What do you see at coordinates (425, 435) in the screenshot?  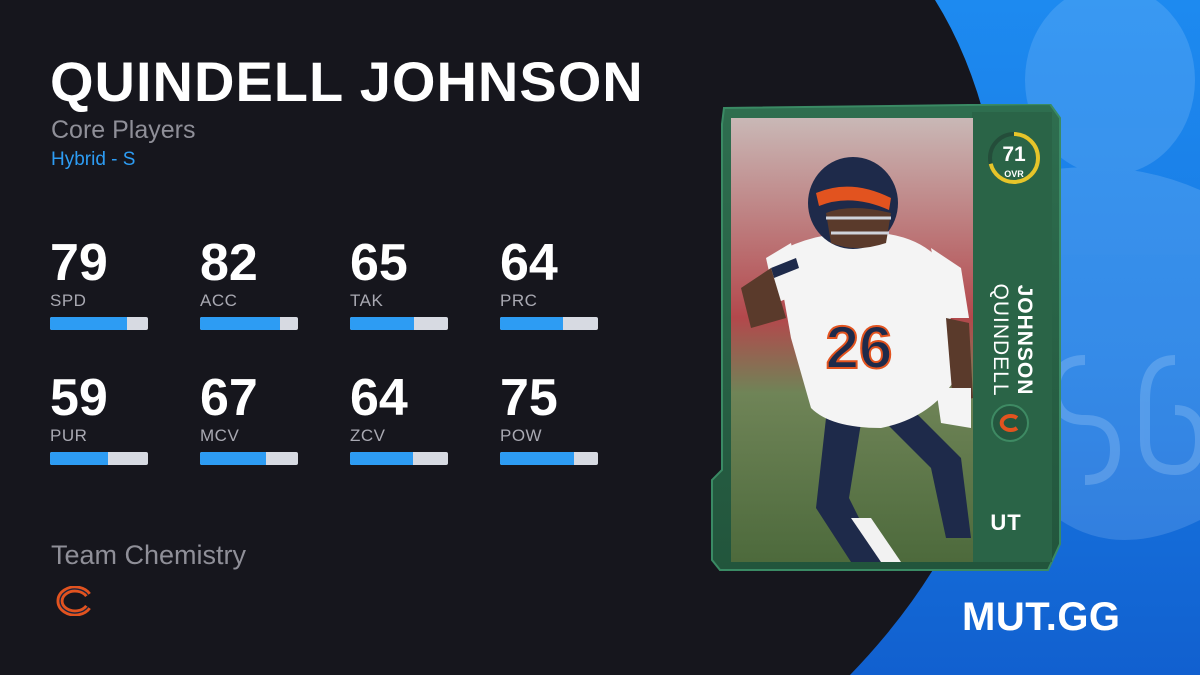 I see `stat-zcv: 64 ZCV` at bounding box center [425, 435].